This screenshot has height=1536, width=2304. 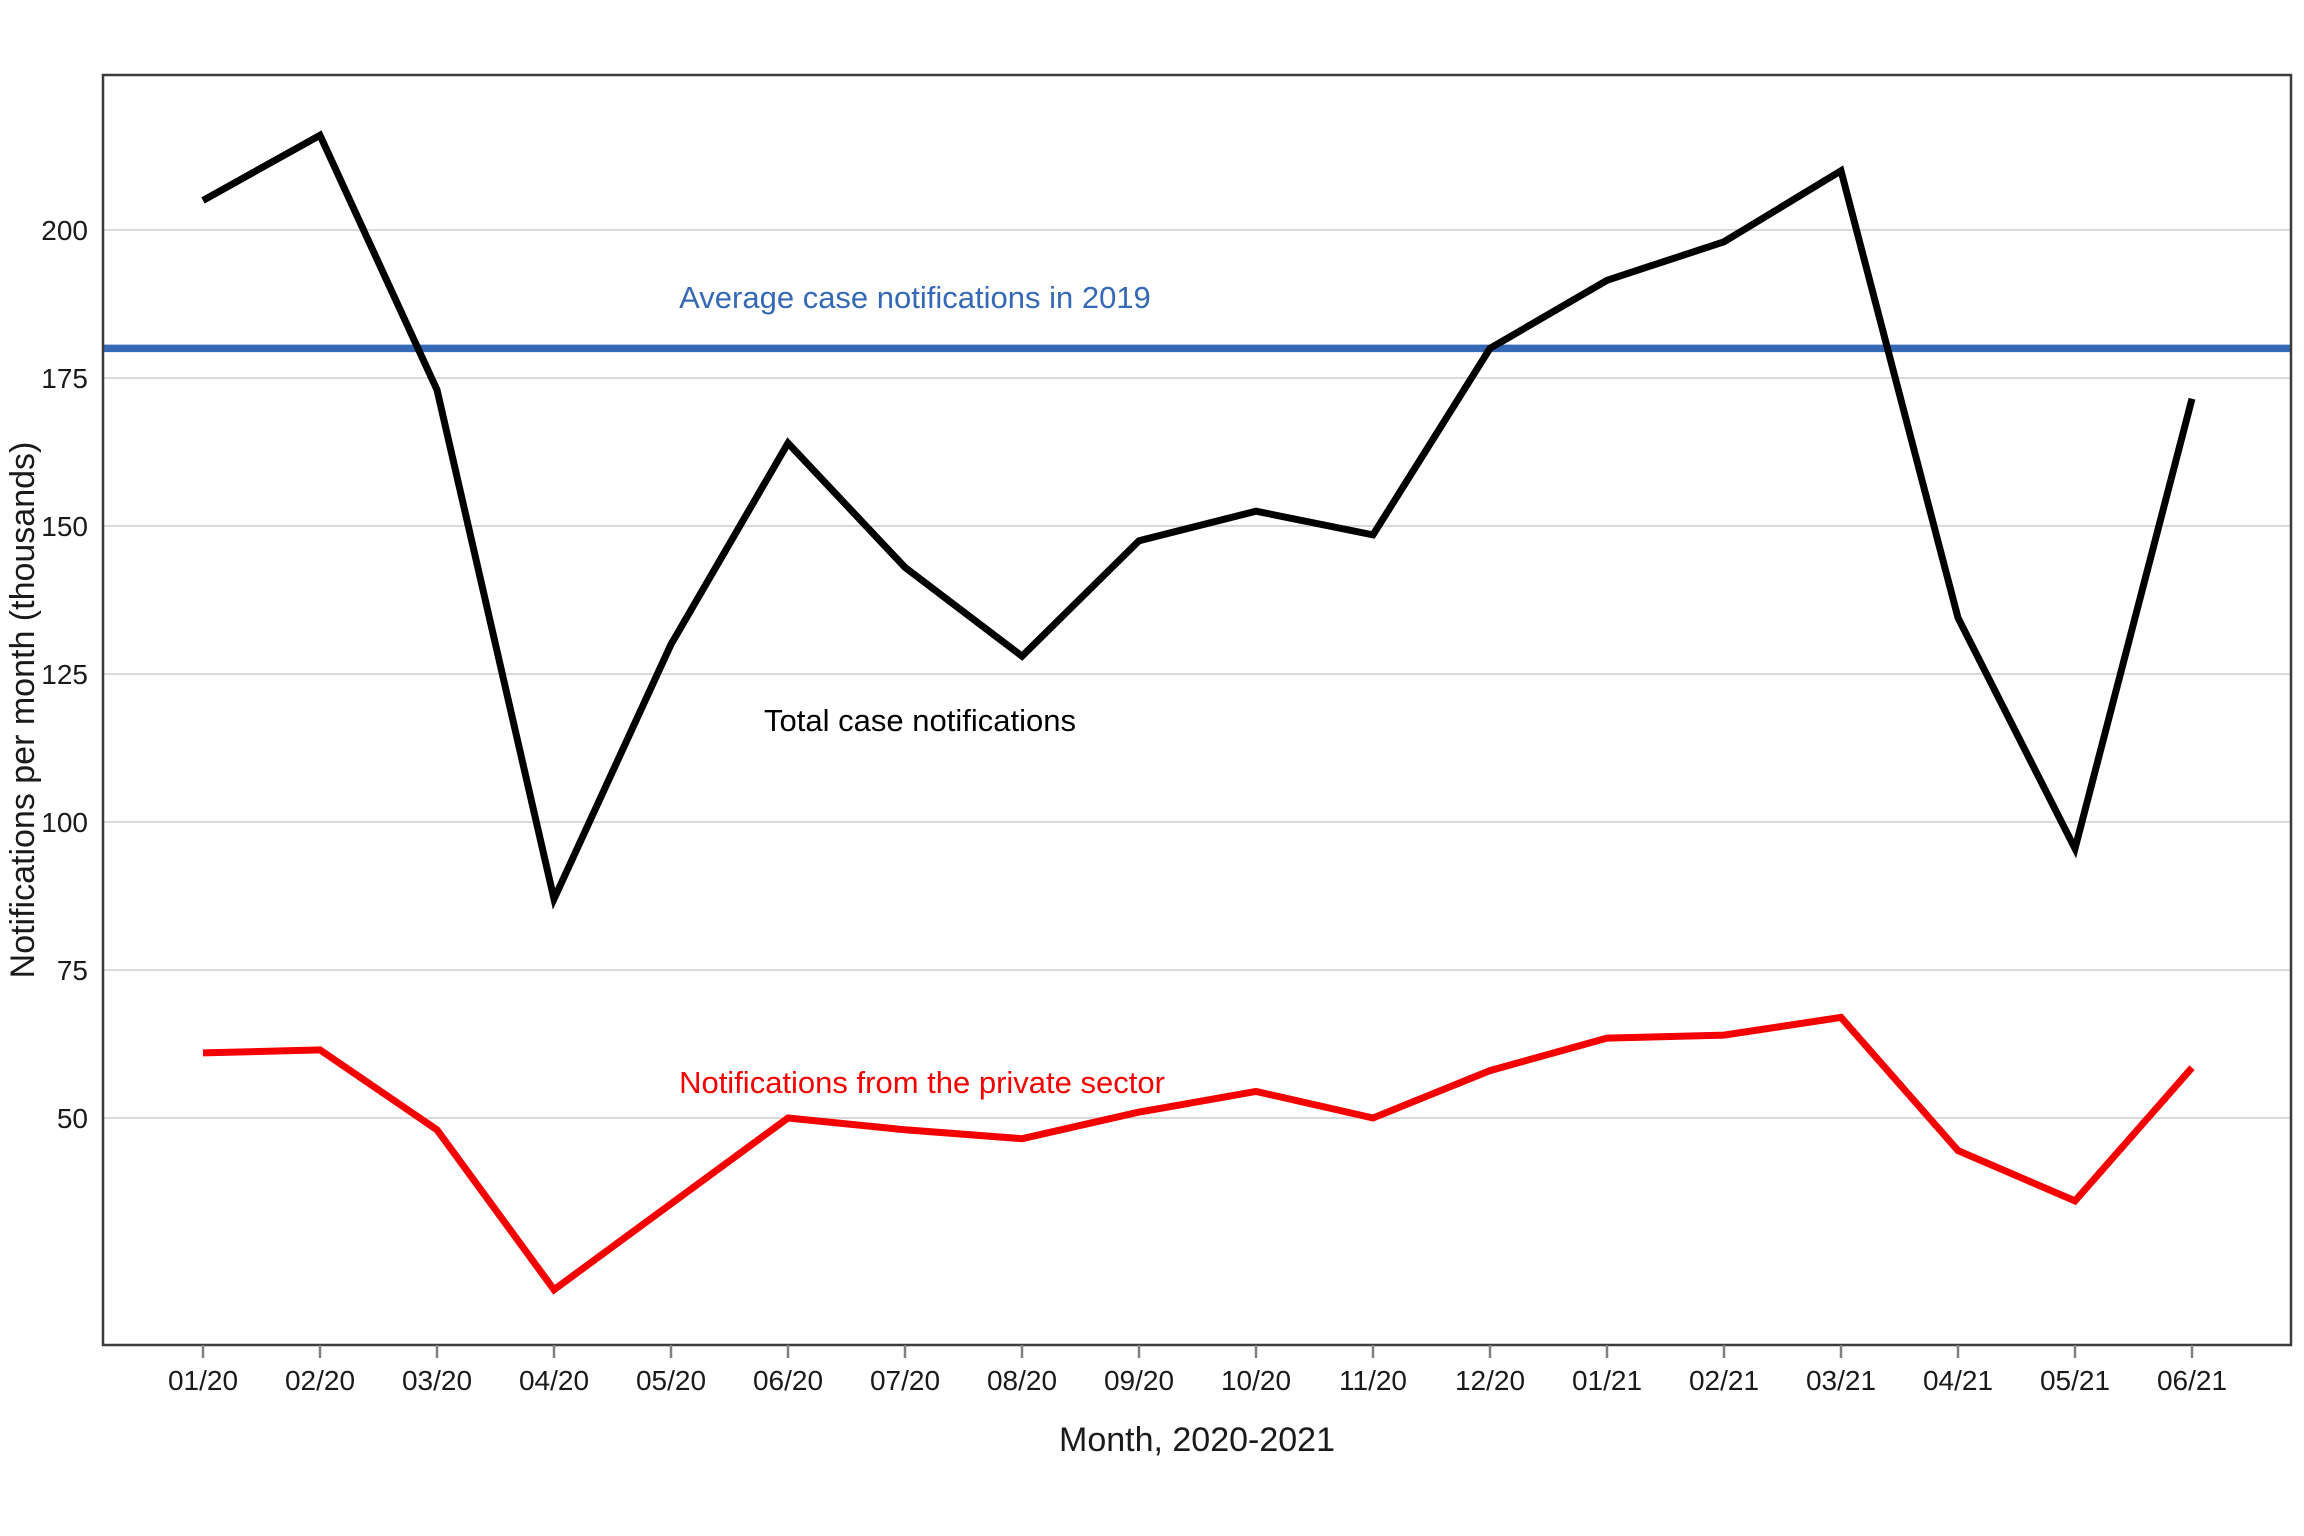 What do you see at coordinates (554, 1380) in the screenshot?
I see `x-tick-label-04-20: 04/20` at bounding box center [554, 1380].